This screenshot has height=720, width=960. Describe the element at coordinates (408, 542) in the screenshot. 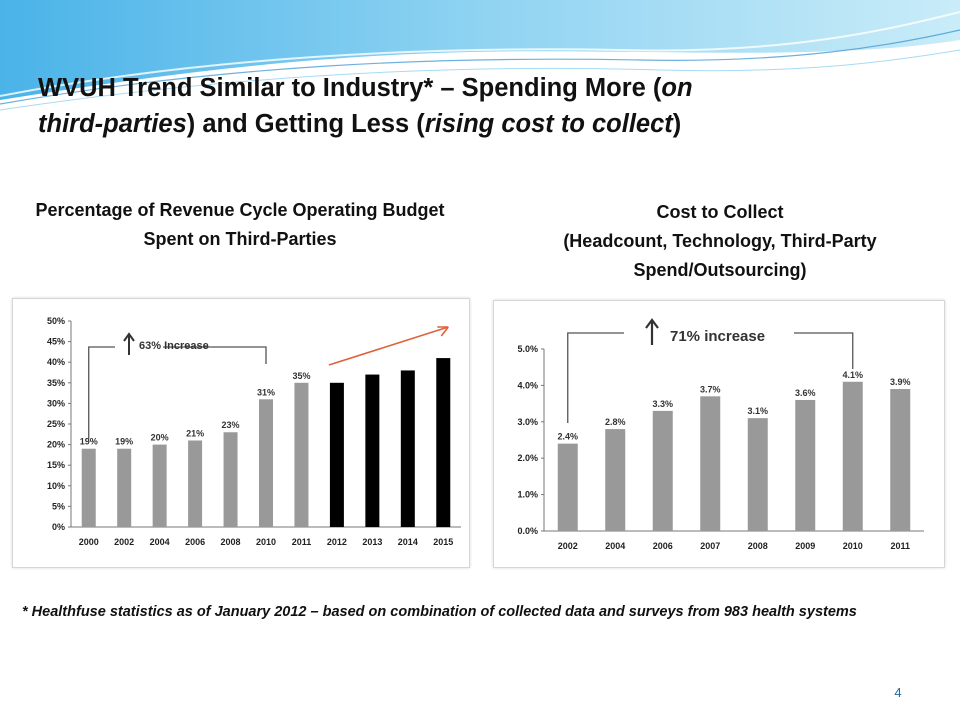

I see `left-chart-x-tick-label: 2014` at that location.